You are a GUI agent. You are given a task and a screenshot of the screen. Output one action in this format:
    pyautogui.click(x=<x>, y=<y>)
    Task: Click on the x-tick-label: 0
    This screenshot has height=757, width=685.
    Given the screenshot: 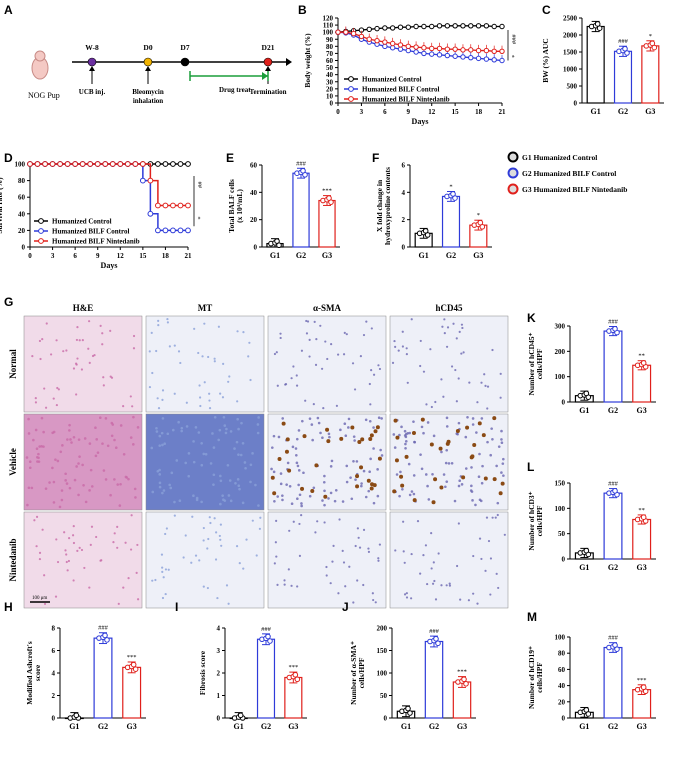 What is the action you would take?
    pyautogui.click(x=30, y=256)
    